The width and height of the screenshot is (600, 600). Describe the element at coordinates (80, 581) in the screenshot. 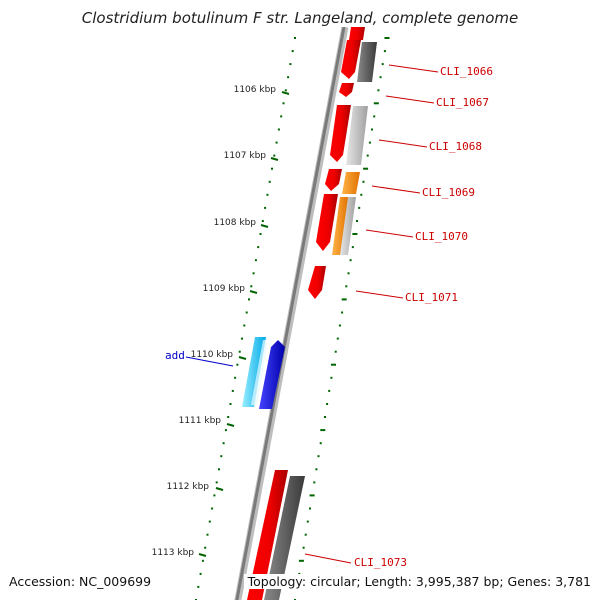

I see `accession-text: Accession: NC_009699` at that location.